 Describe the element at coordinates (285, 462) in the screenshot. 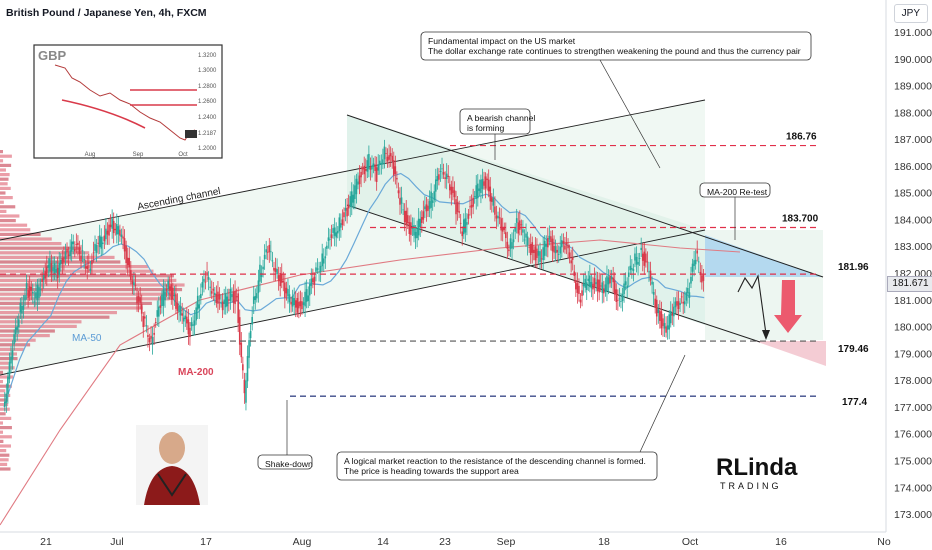

I see `shake-note-box` at that location.